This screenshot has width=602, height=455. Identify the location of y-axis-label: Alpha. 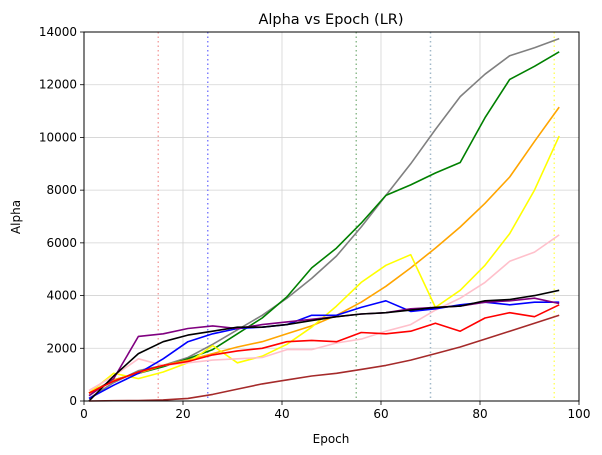
(16, 217).